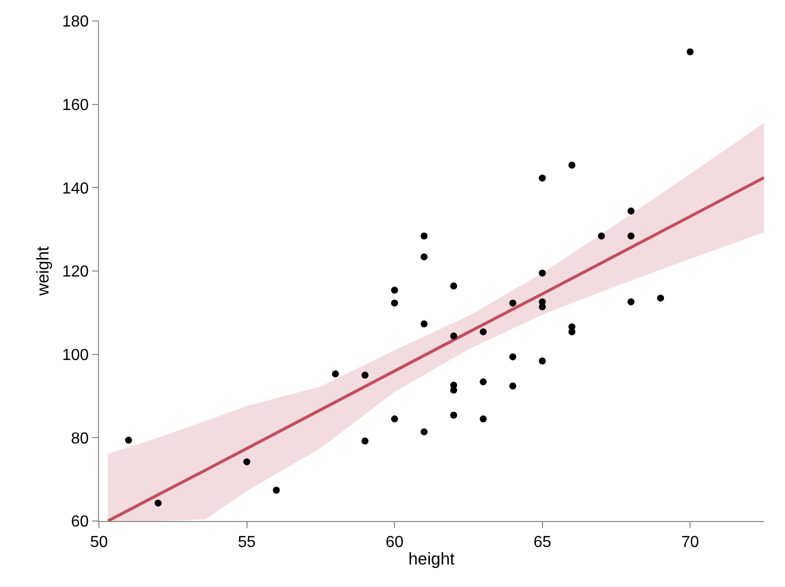 The width and height of the screenshot is (785, 587). Describe the element at coordinates (43, 271) in the screenshot. I see `y-axis-title: weight` at that location.